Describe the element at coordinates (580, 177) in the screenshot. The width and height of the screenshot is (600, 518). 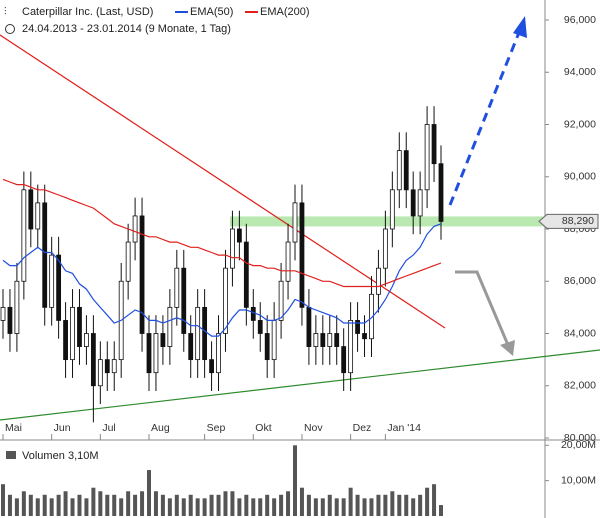
I see `y-tick-label: 90,000` at that location.